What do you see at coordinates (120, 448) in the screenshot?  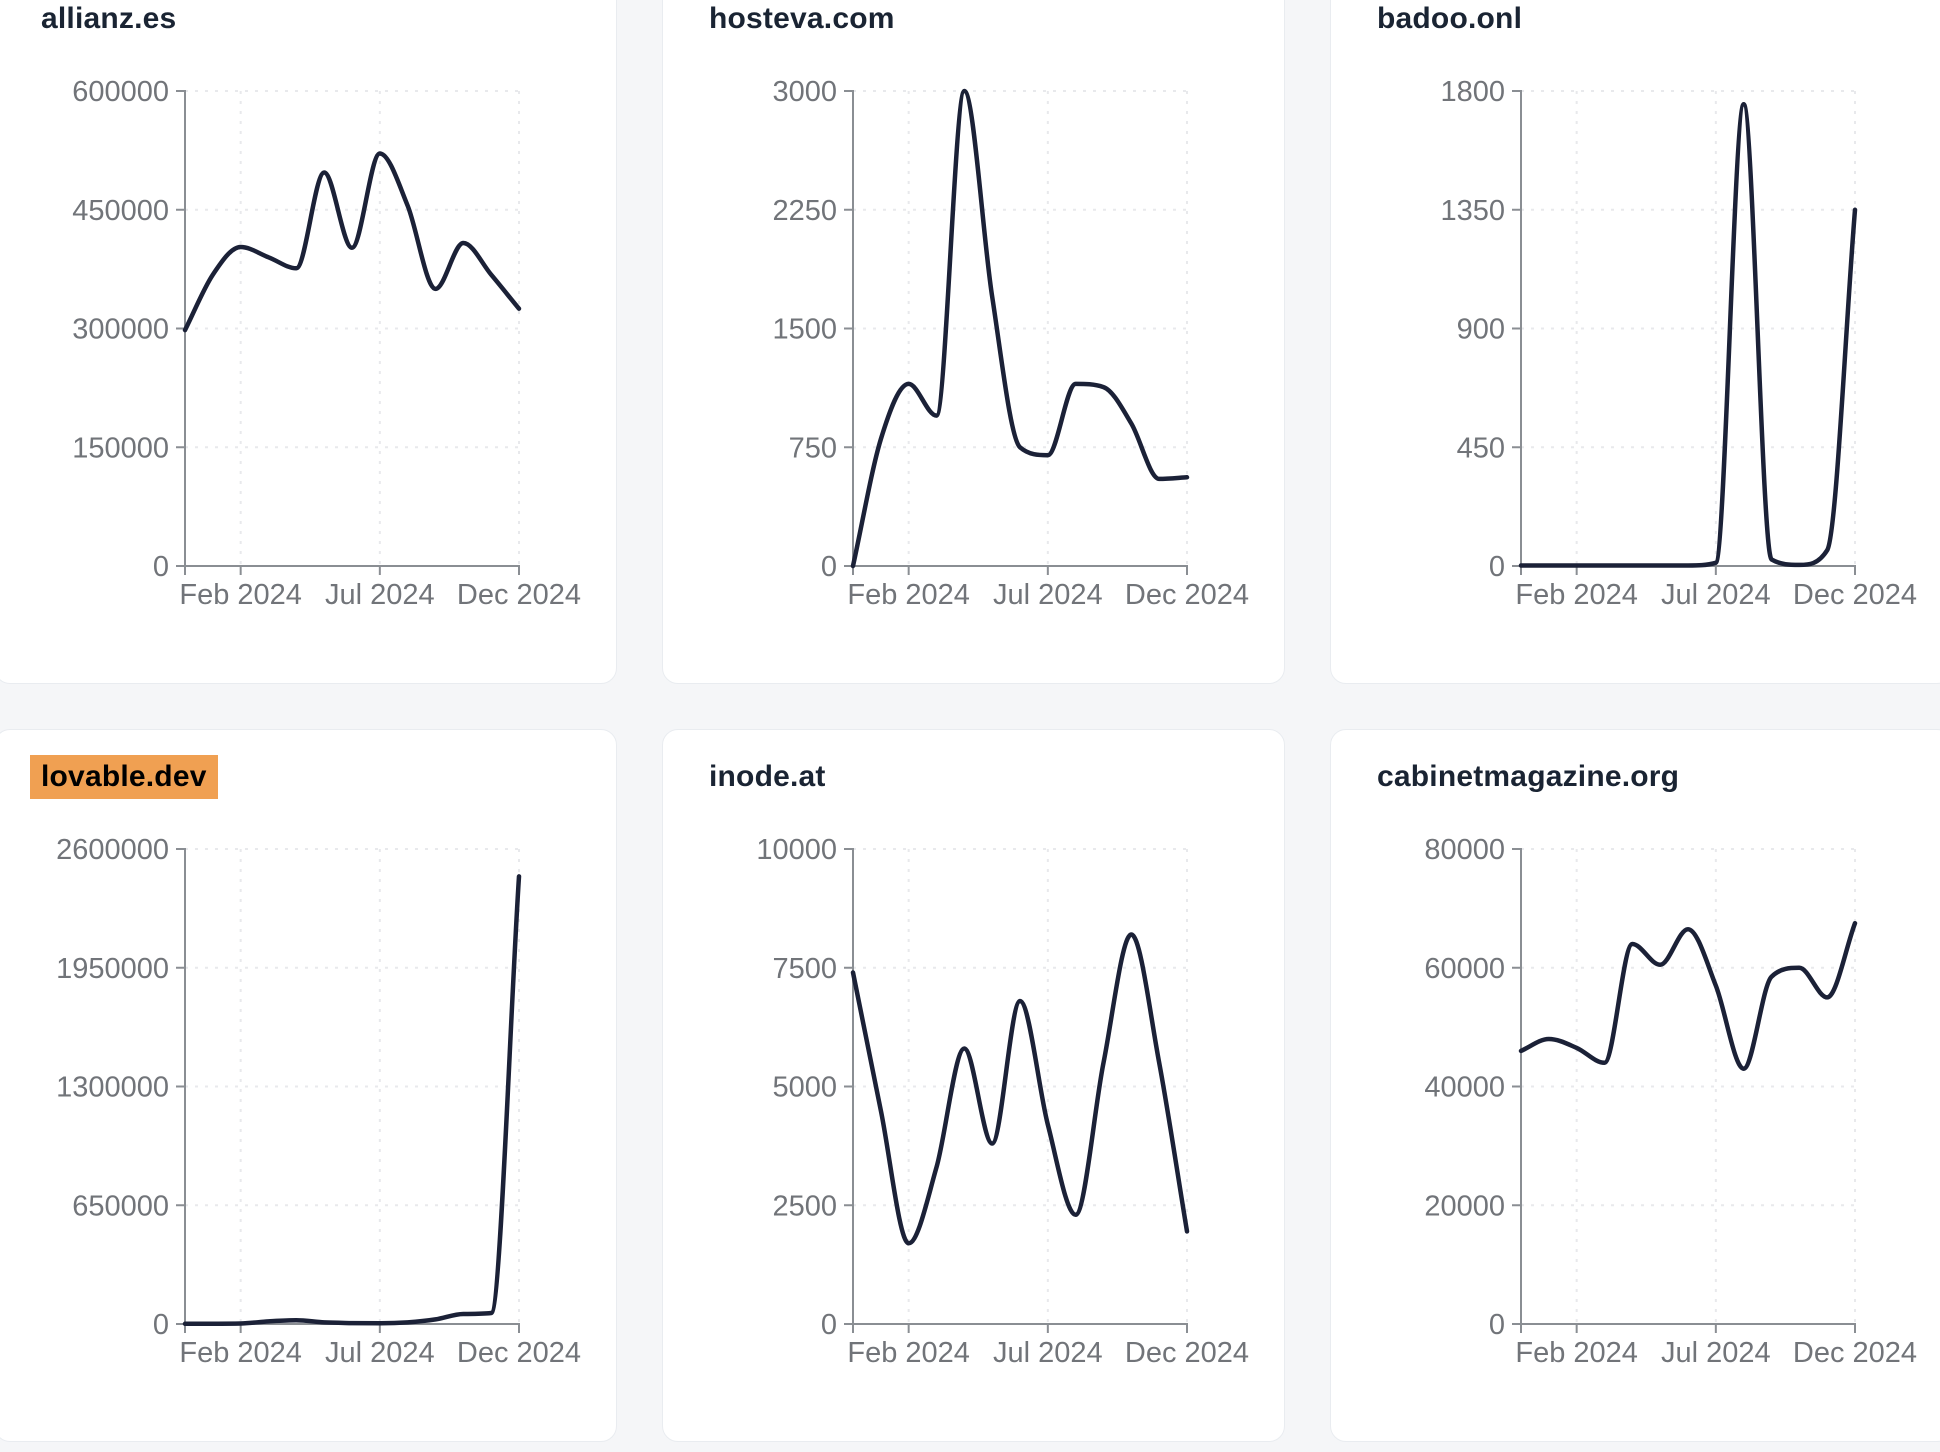 I see `y-tick-label: 150000` at bounding box center [120, 448].